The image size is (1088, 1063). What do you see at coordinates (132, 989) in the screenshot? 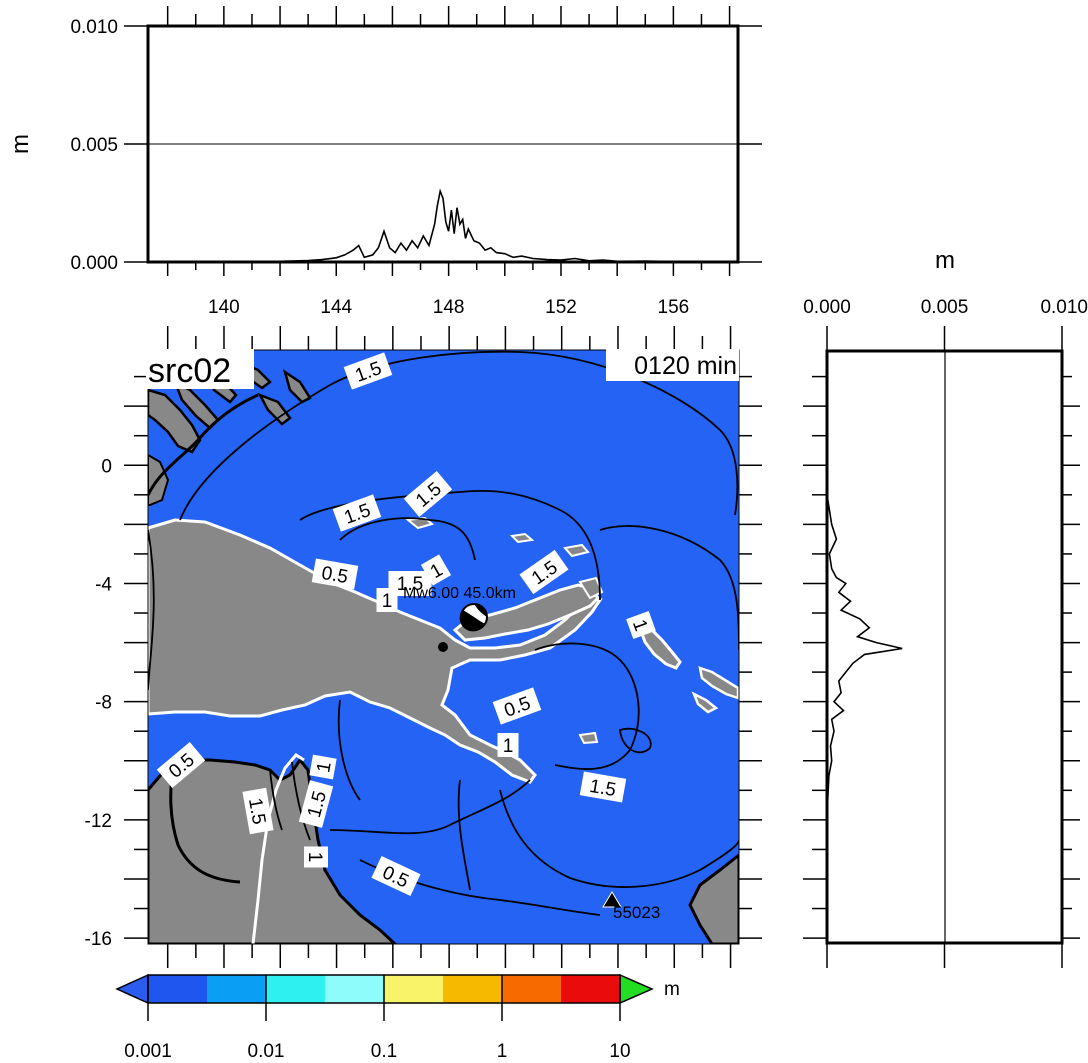
I see `colorbar-under-triangle` at bounding box center [132, 989].